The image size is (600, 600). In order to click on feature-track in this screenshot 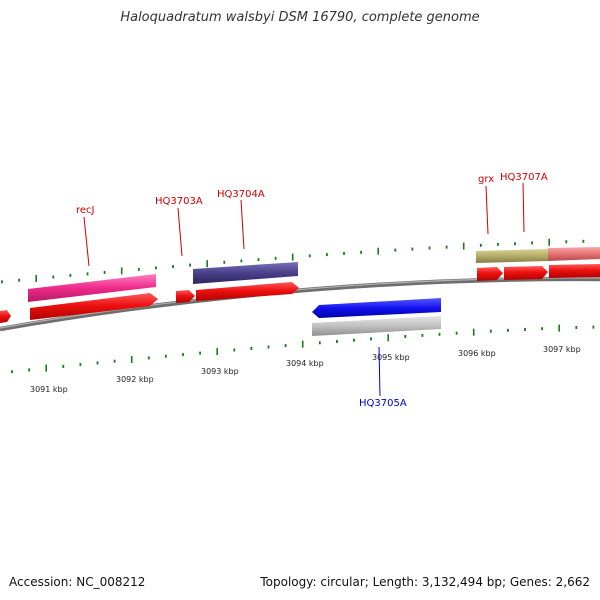, I will do `click(300, 291)`.